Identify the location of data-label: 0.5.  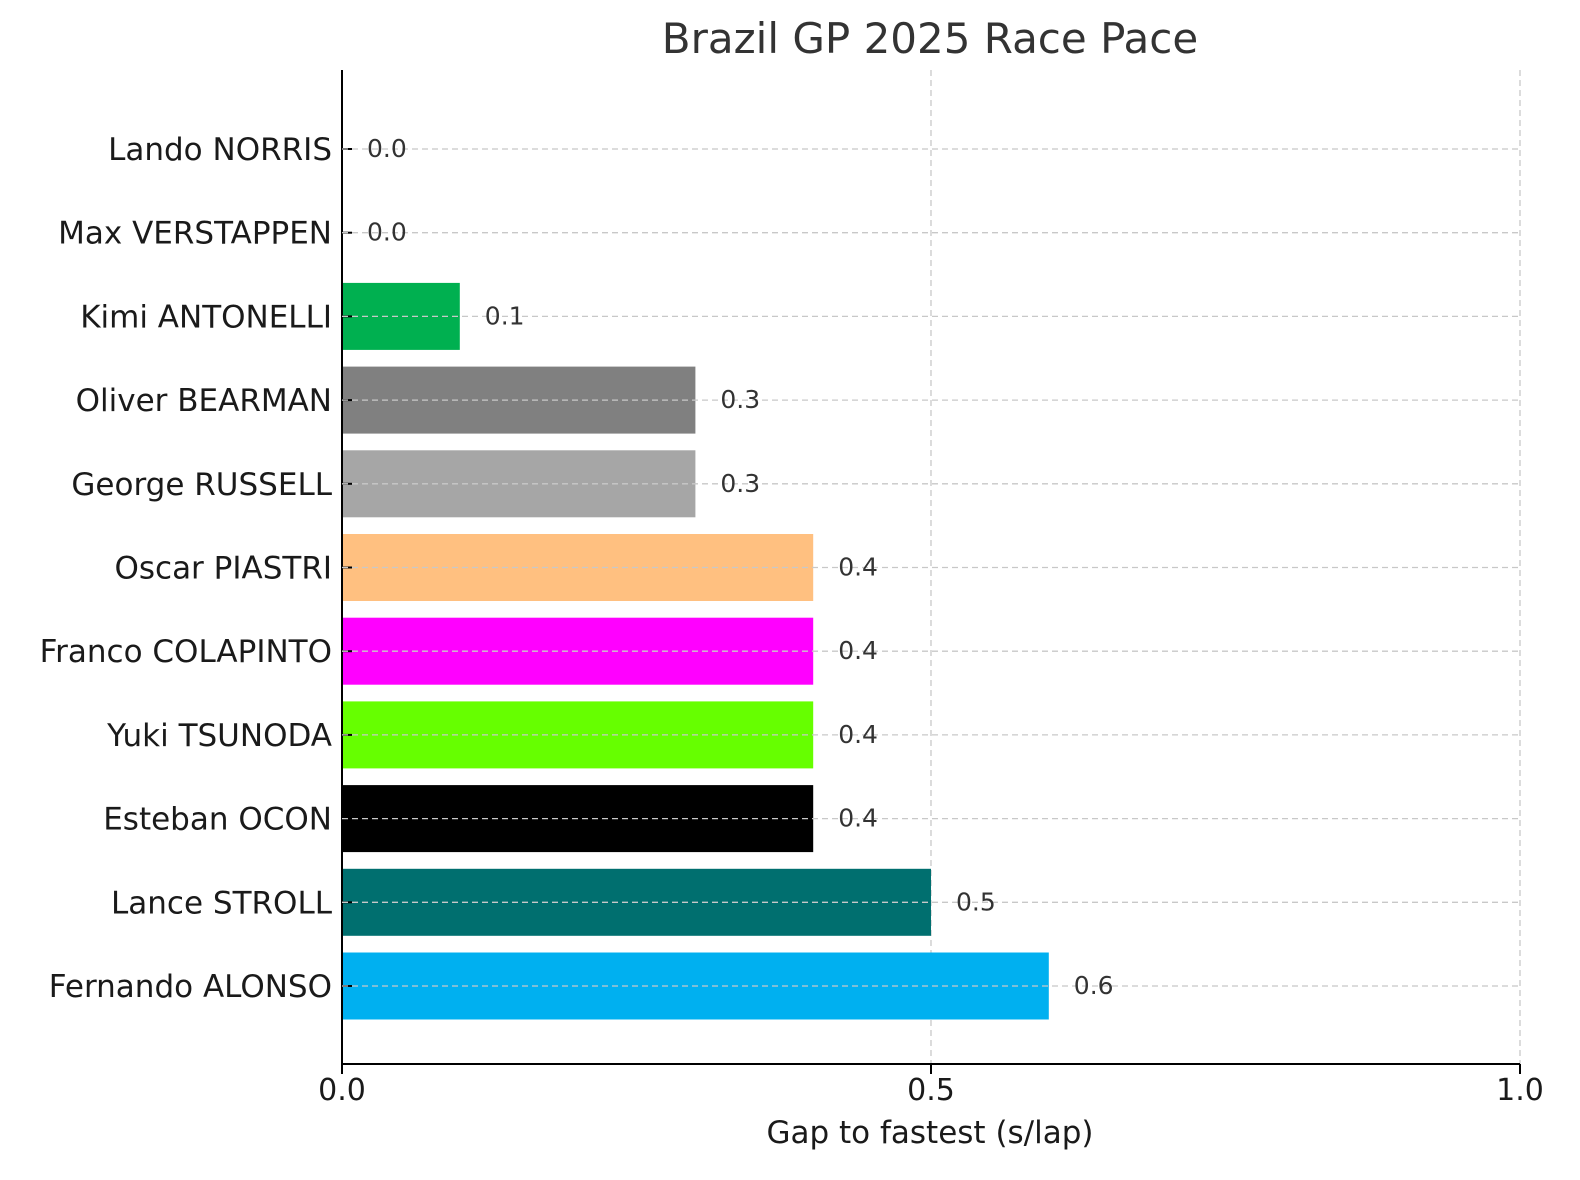
(976, 901).